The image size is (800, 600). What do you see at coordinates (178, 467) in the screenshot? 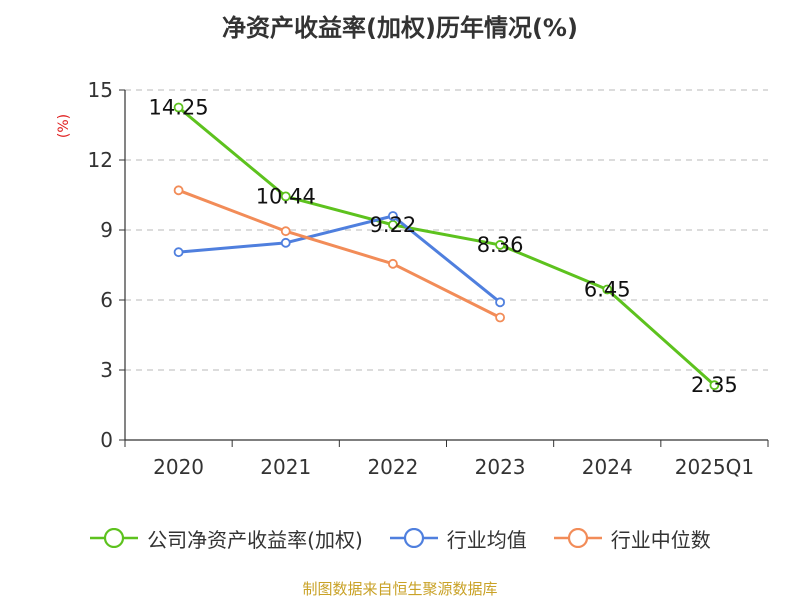
I see `x-tick-label: 2020` at bounding box center [178, 467].